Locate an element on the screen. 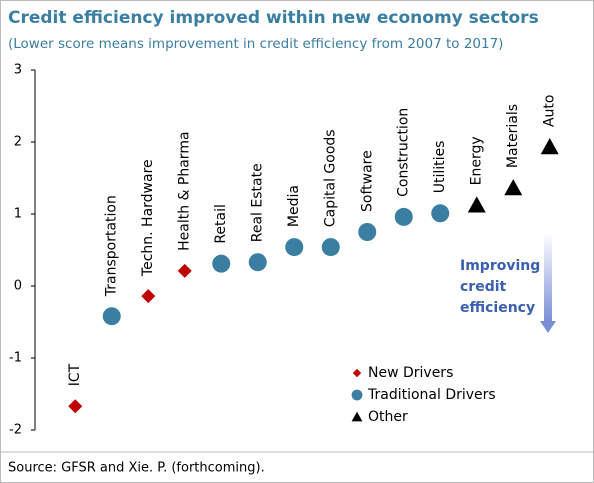 The height and width of the screenshot is (483, 594). legend-label: Traditional Drivers is located at coordinates (431, 395).